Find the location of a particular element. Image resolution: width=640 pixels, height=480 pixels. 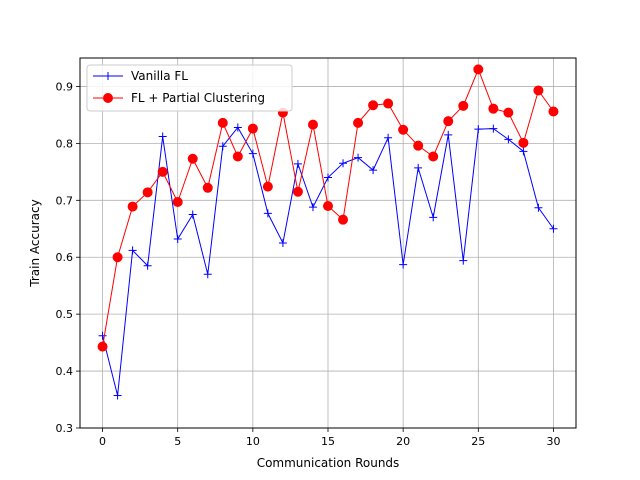

legend-frame is located at coordinates (189, 88).